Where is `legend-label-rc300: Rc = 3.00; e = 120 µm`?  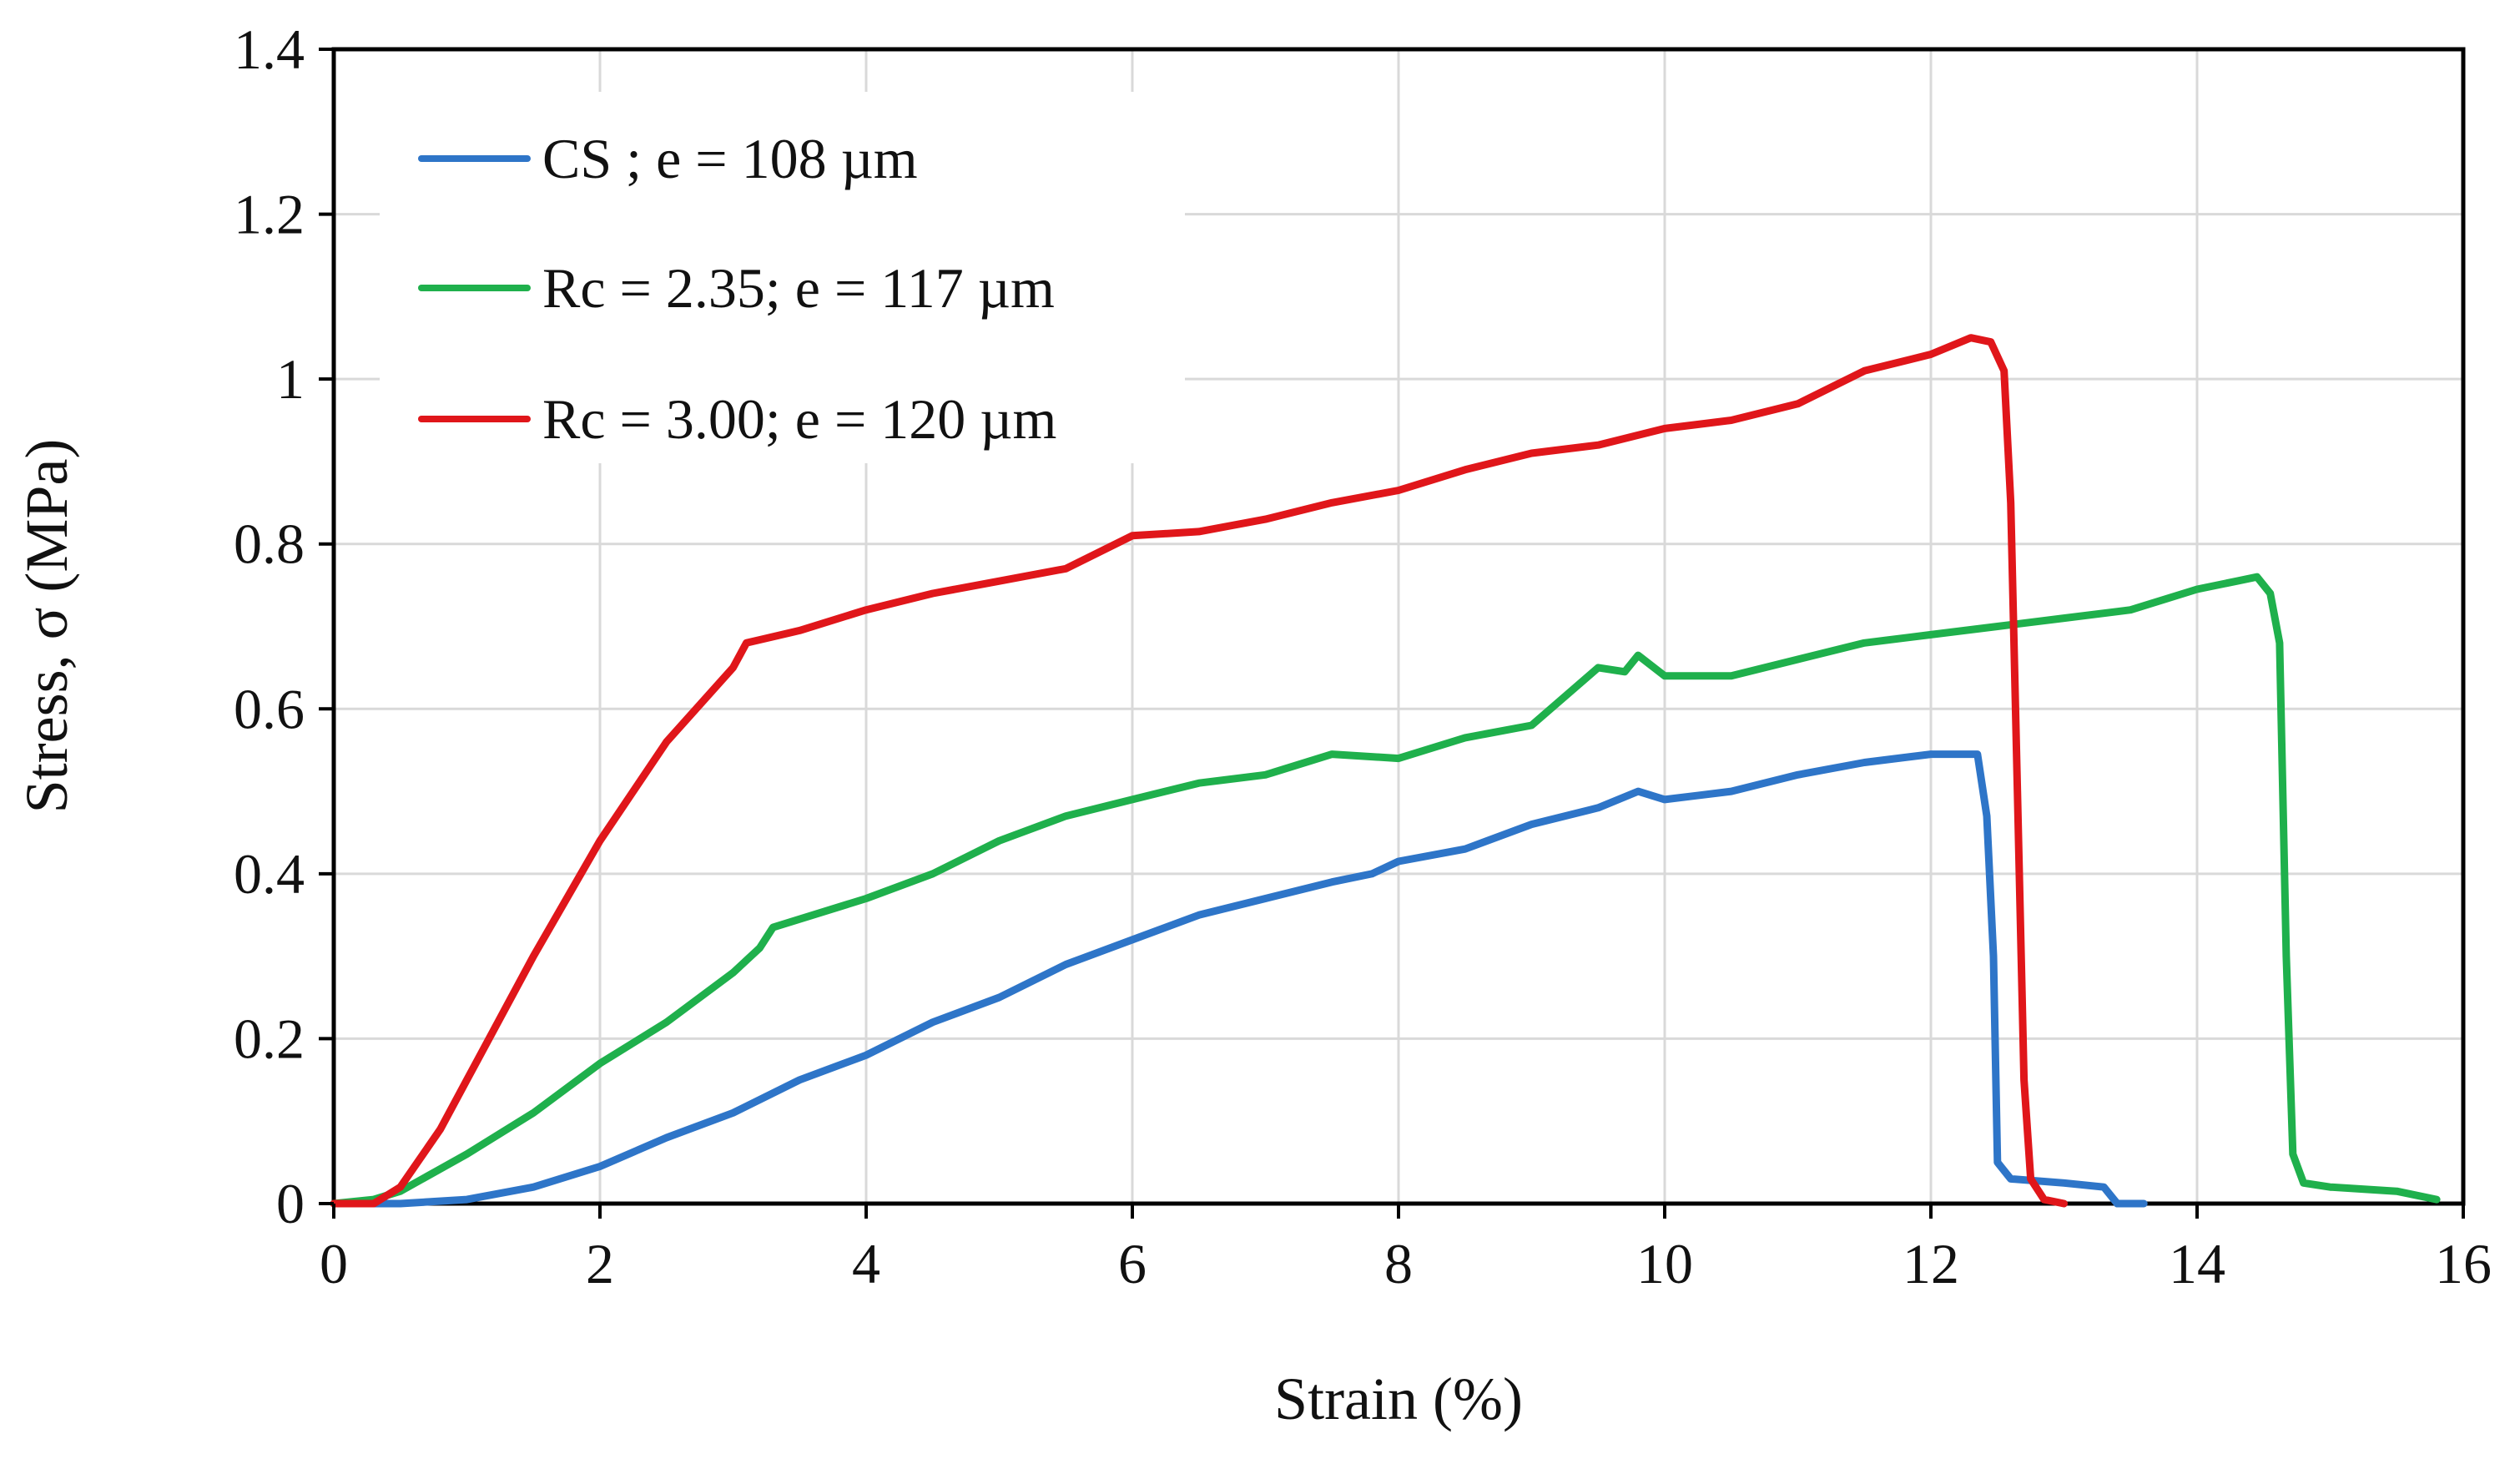
legend-label-rc300: Rc = 3.00; e = 120 µm is located at coordinates (799, 419).